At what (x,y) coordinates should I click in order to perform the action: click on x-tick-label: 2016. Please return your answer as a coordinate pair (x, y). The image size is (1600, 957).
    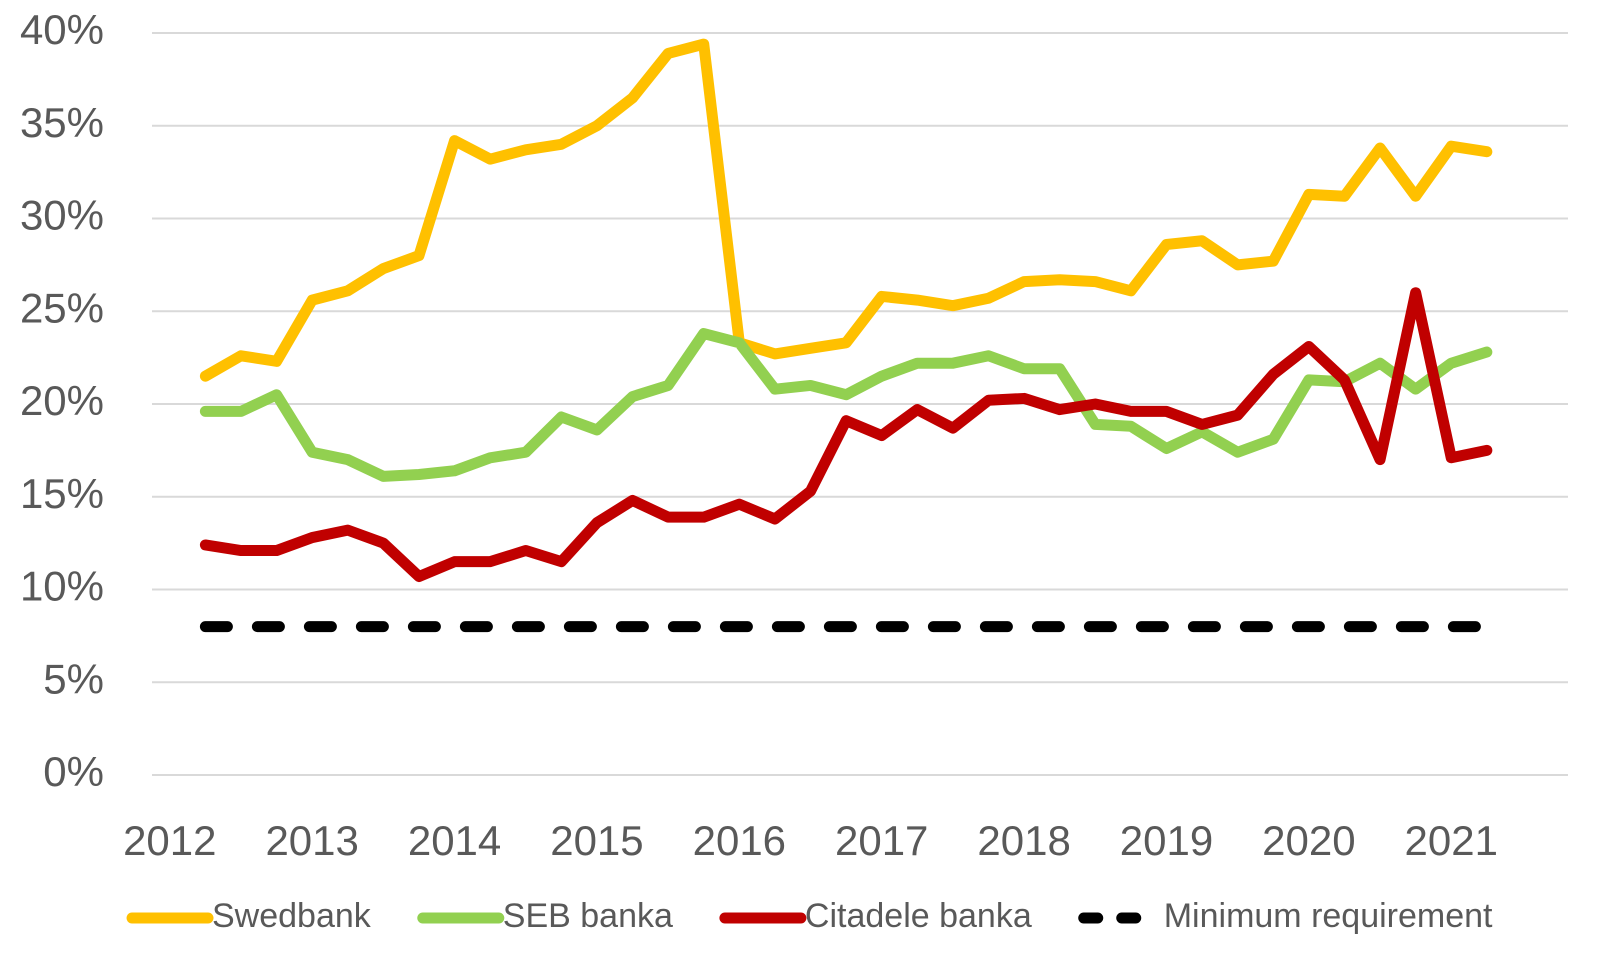
    Looking at the image, I should click on (739, 840).